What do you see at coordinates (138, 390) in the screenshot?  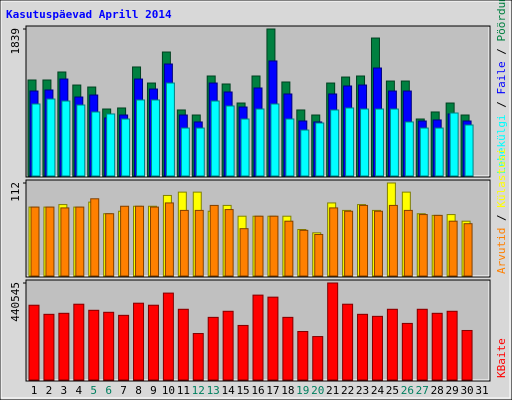 I see `x-tick-label: 8` at bounding box center [138, 390].